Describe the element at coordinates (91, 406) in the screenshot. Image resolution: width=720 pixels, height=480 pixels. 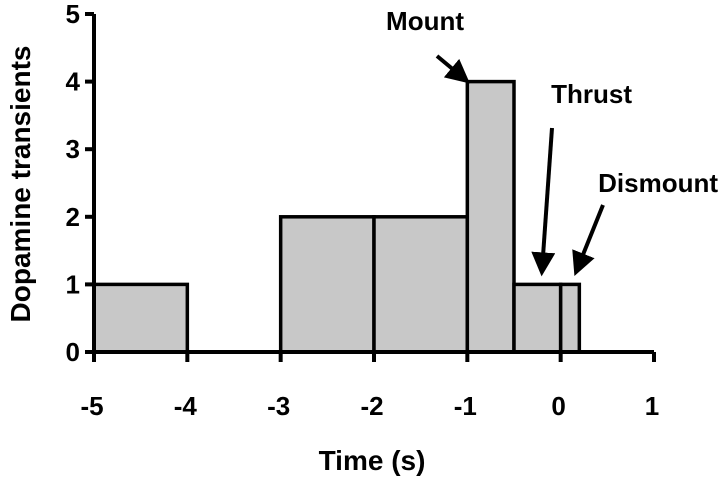
I see `x-tick-label: -5` at that location.